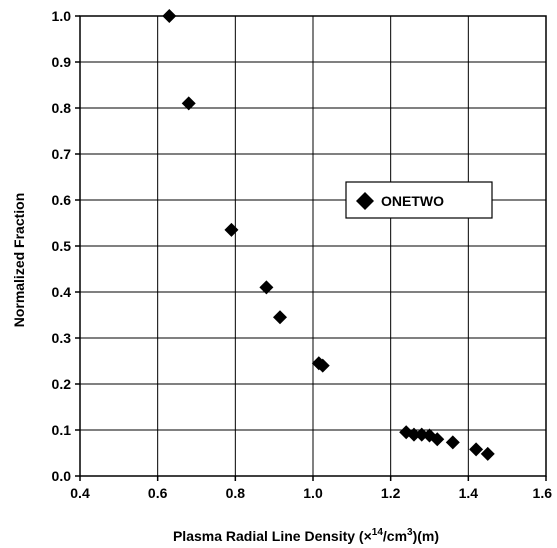 The height and width of the screenshot is (548, 557). I want to click on y-tick-label: 0.1, so click(62, 430).